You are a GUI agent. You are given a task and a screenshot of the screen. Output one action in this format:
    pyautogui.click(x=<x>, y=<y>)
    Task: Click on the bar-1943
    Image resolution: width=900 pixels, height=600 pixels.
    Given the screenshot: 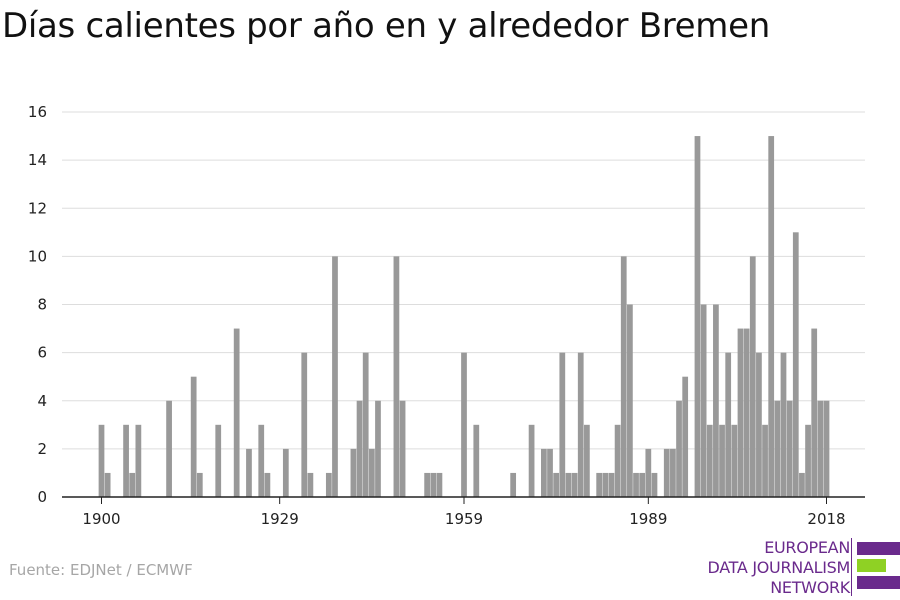 What is the action you would take?
    pyautogui.click(x=365, y=424)
    